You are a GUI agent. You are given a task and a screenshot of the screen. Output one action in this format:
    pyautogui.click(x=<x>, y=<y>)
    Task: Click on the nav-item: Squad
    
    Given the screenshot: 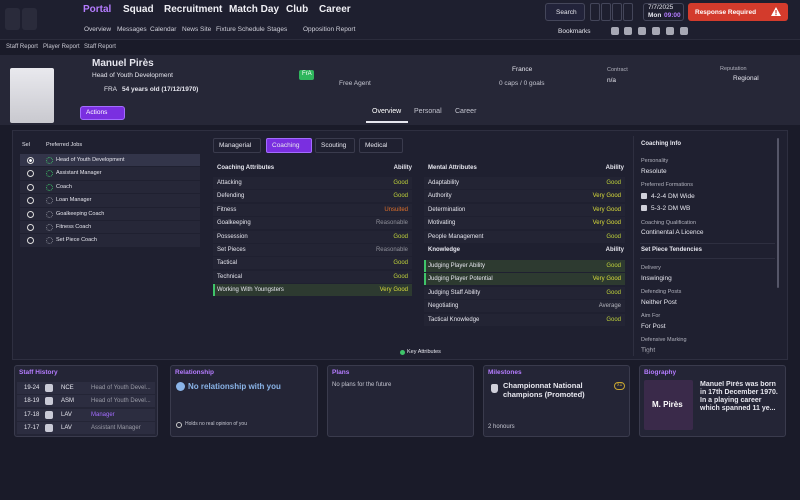 What is the action you would take?
    pyautogui.click(x=138, y=9)
    